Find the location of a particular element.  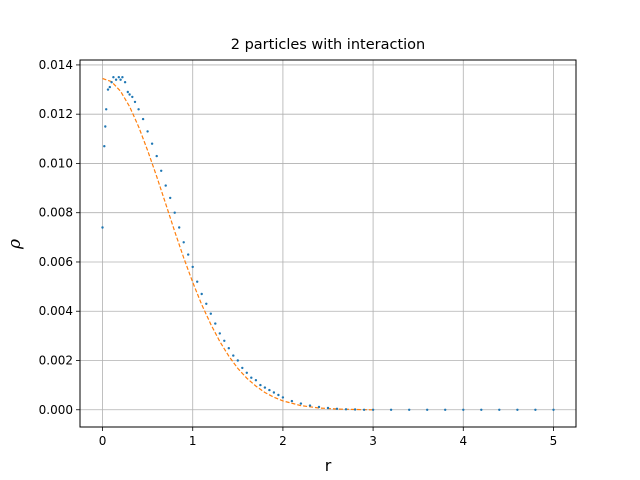

x-axis-label: r is located at coordinates (328, 465).